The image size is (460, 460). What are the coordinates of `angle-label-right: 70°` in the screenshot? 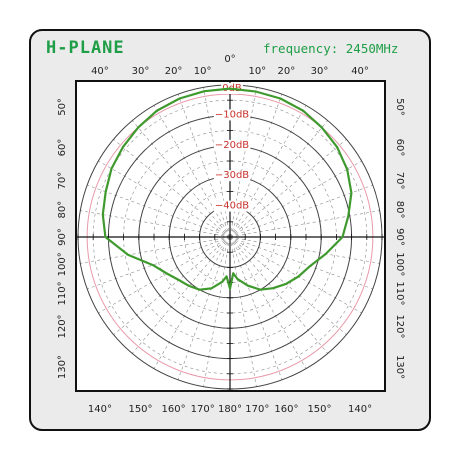 It's located at (399, 181).